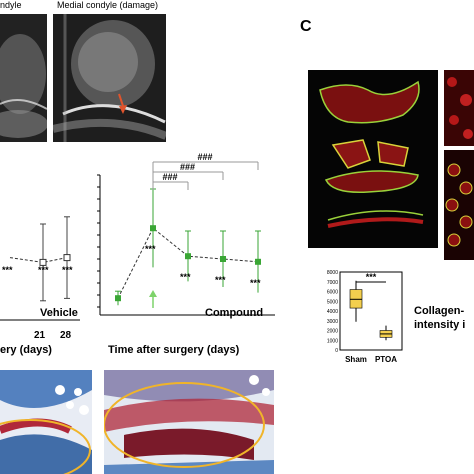 This screenshot has height=474, width=474. Describe the element at coordinates (59, 313) in the screenshot. I see `vehicle-group-label: Vehicle` at that location.